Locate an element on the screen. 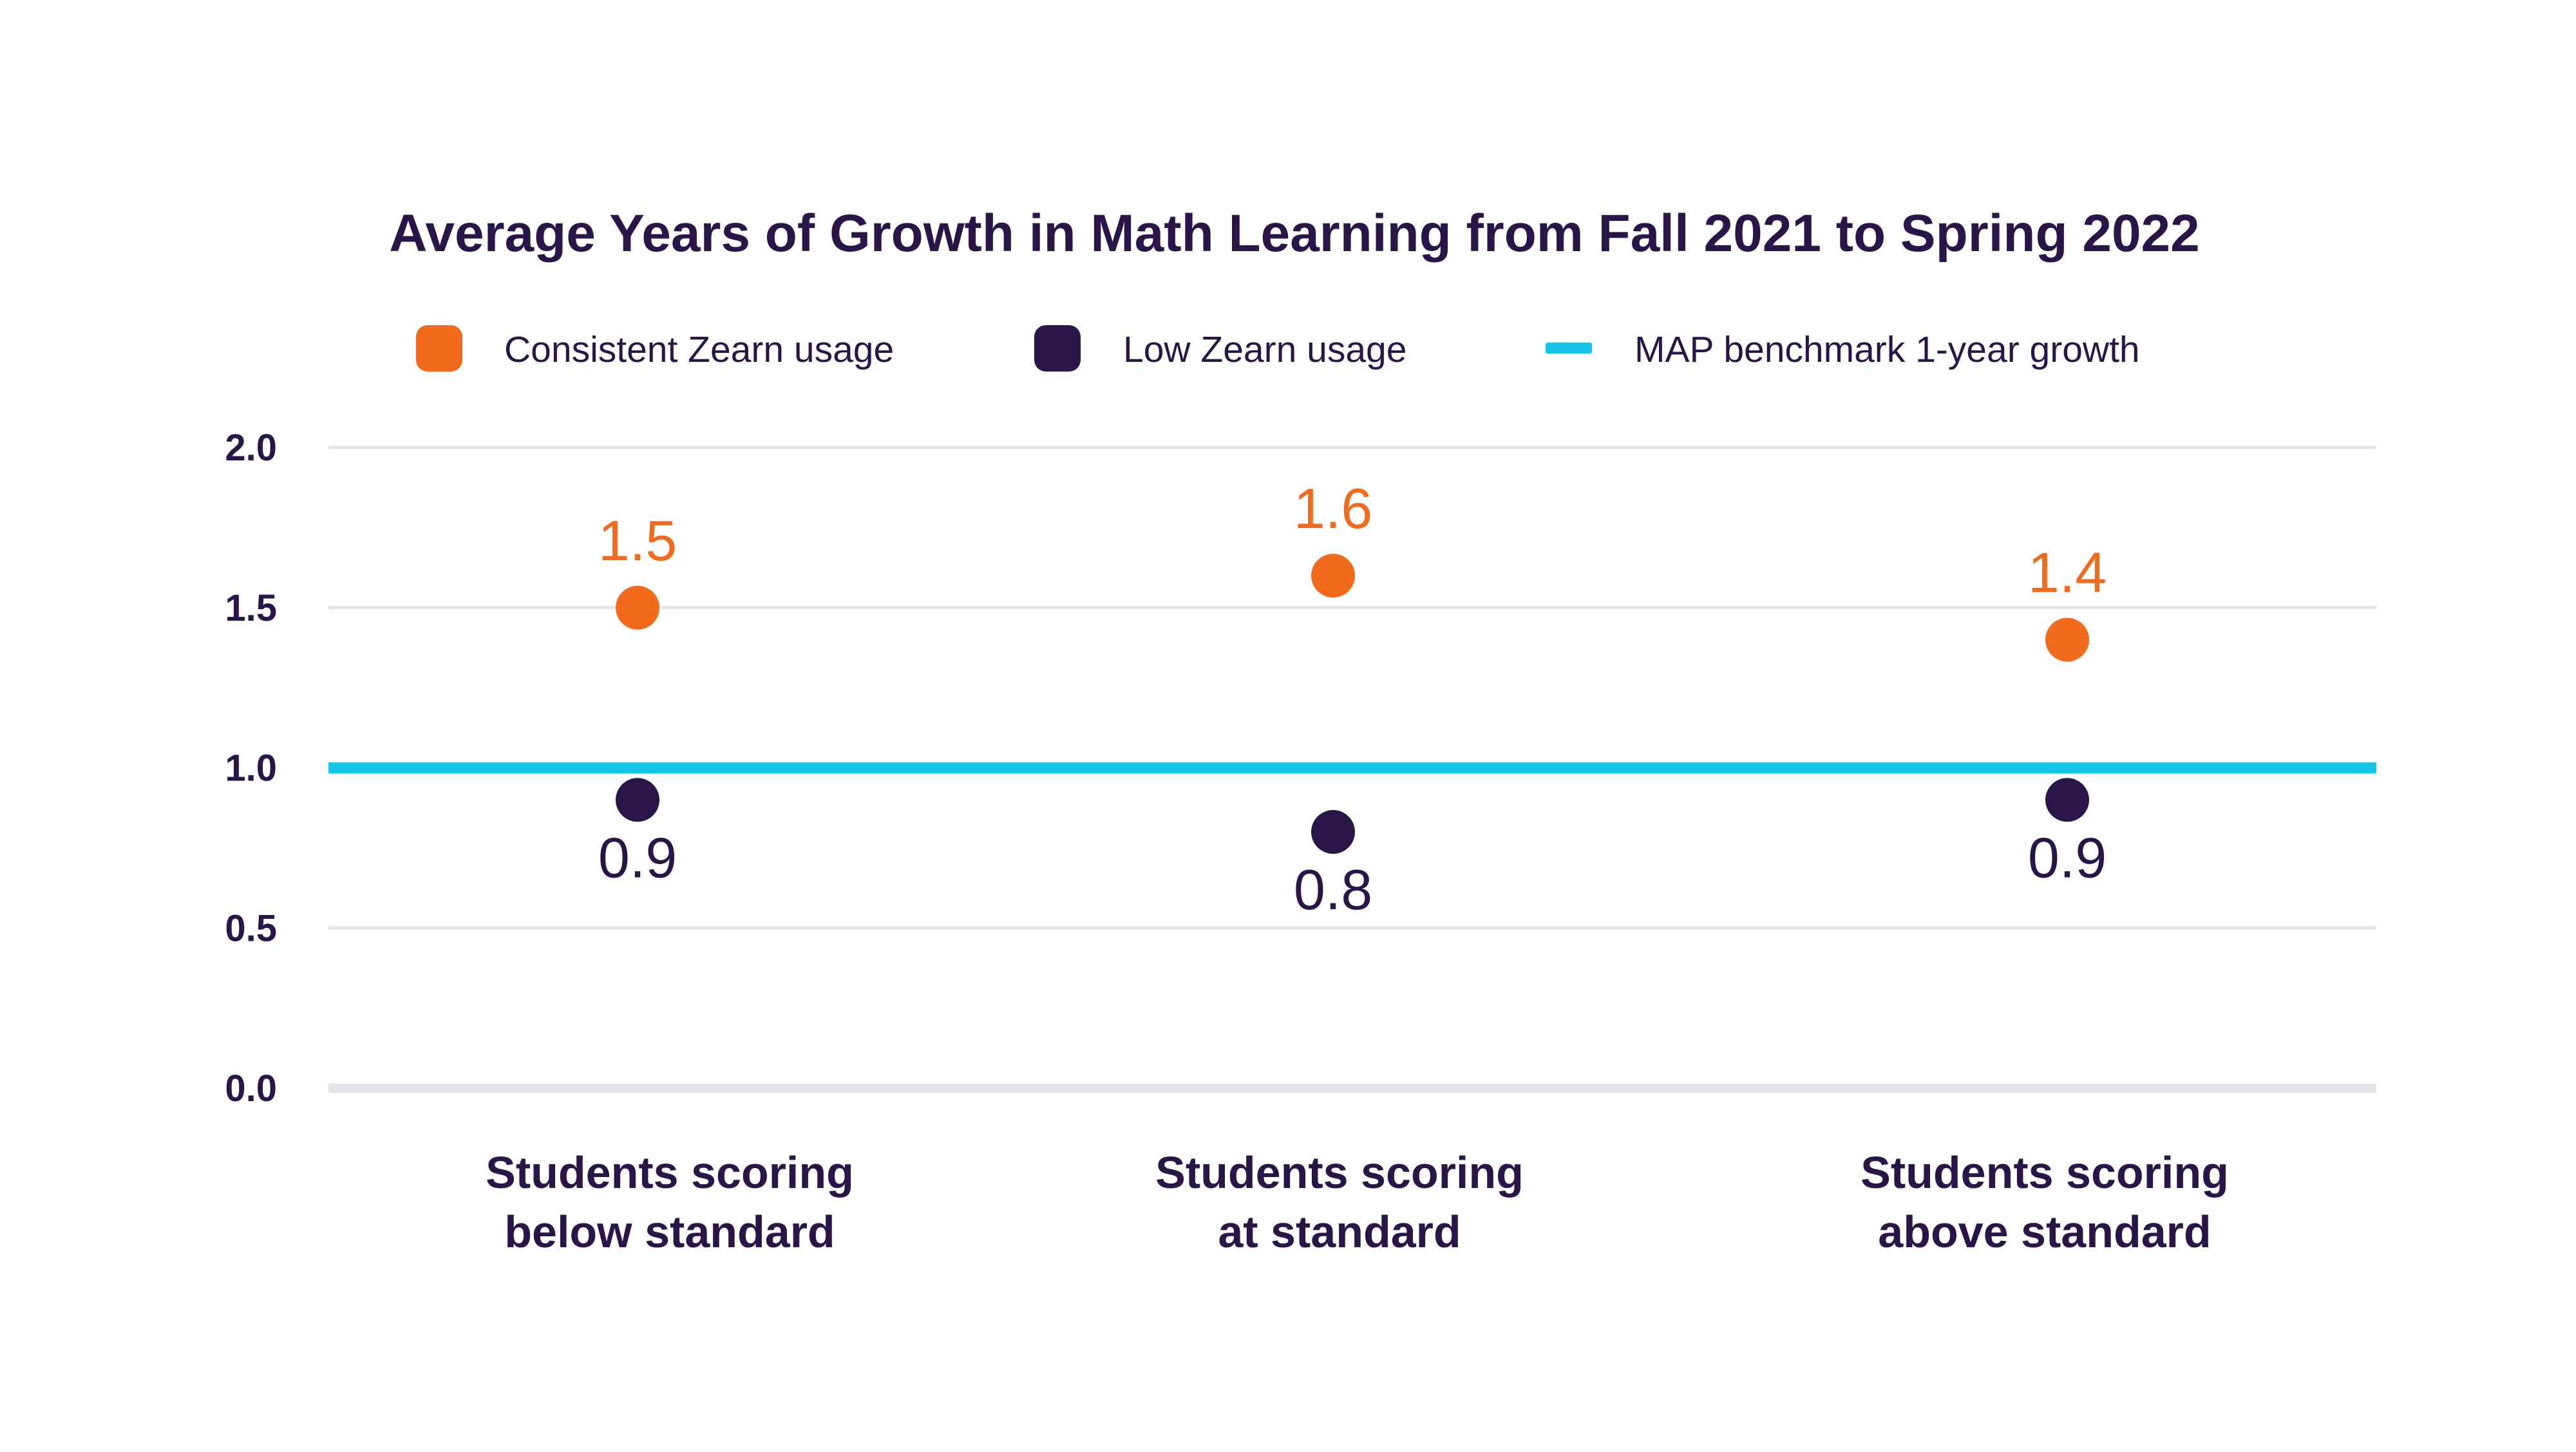 Image resolution: width=2576 pixels, height=1452 pixels. x-category-label: below standard is located at coordinates (669, 1232).